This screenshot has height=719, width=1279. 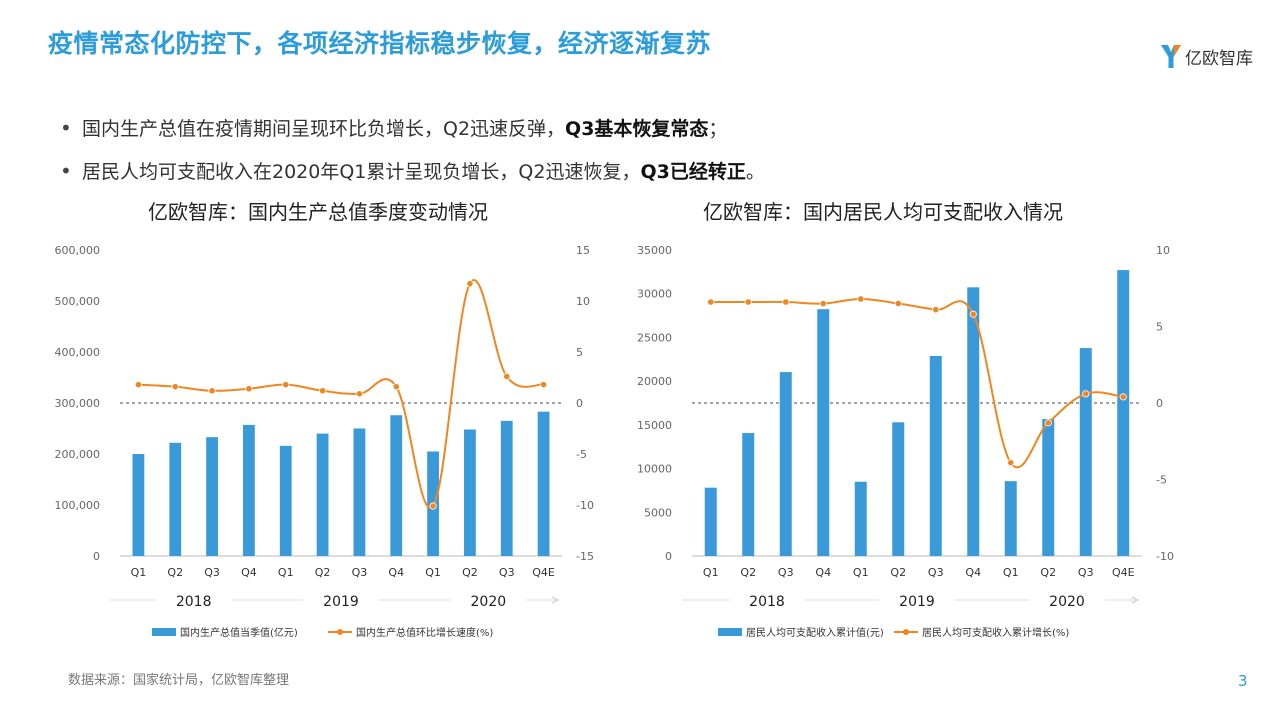 What do you see at coordinates (78, 352) in the screenshot?
I see `y-left-tick-label: 400,000` at bounding box center [78, 352].